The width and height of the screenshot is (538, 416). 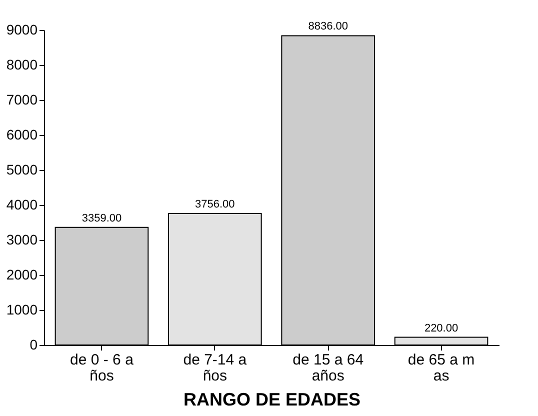 I want to click on data-label: 3756.00, so click(x=215, y=204).